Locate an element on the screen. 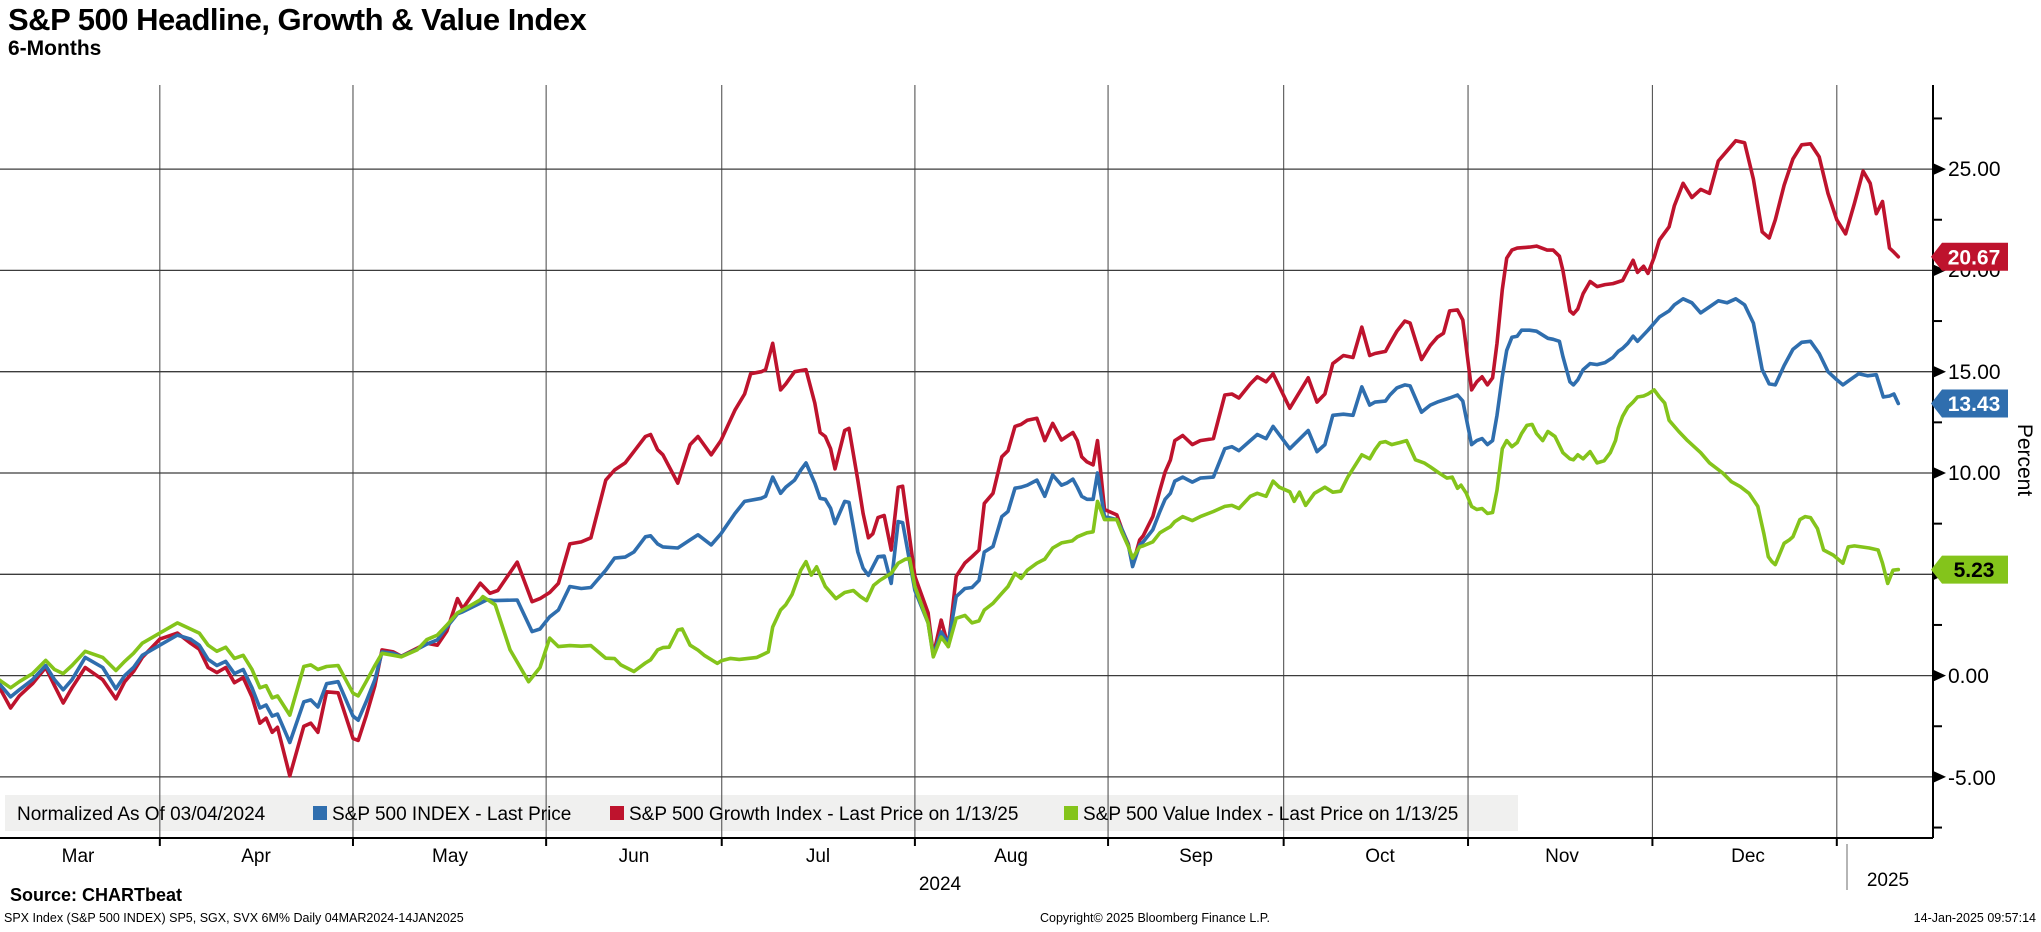  y-tick-25: 25.00 is located at coordinates (1974, 169).